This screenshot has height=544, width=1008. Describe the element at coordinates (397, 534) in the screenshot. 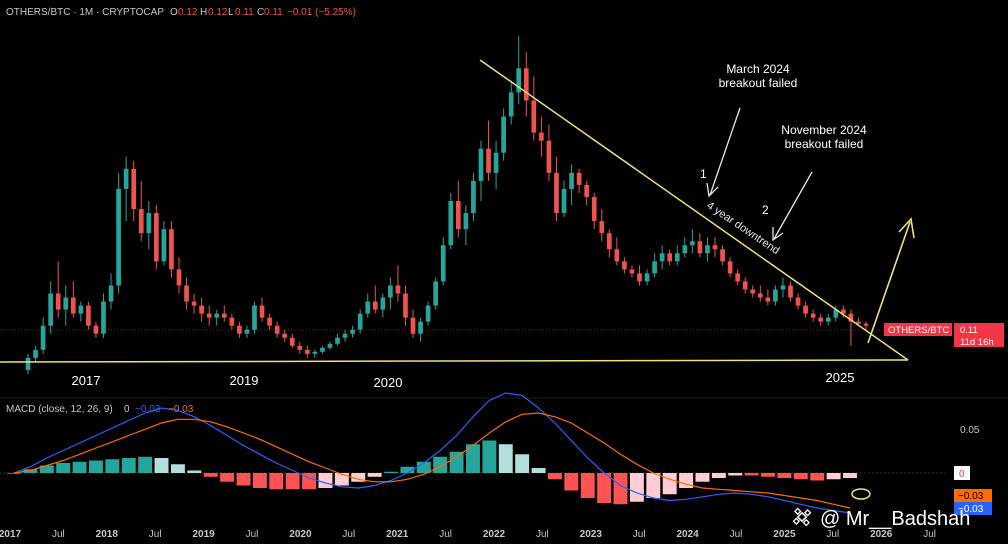

I see `time-axis-label: 2021` at that location.